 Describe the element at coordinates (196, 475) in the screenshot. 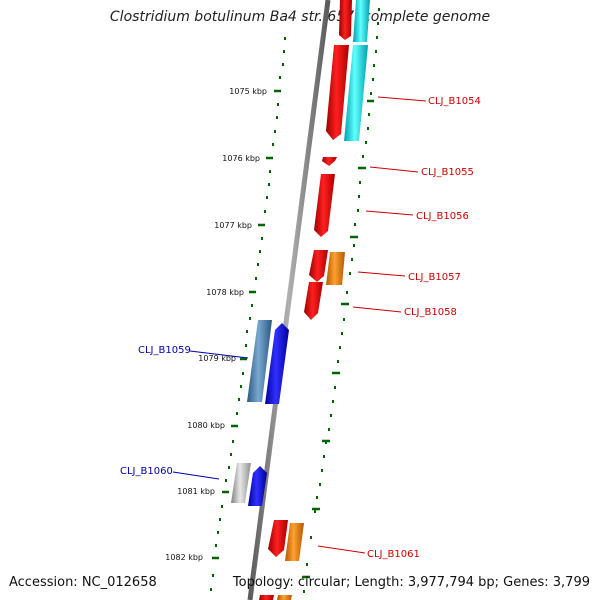

I see `leader-clj-b1060` at that location.